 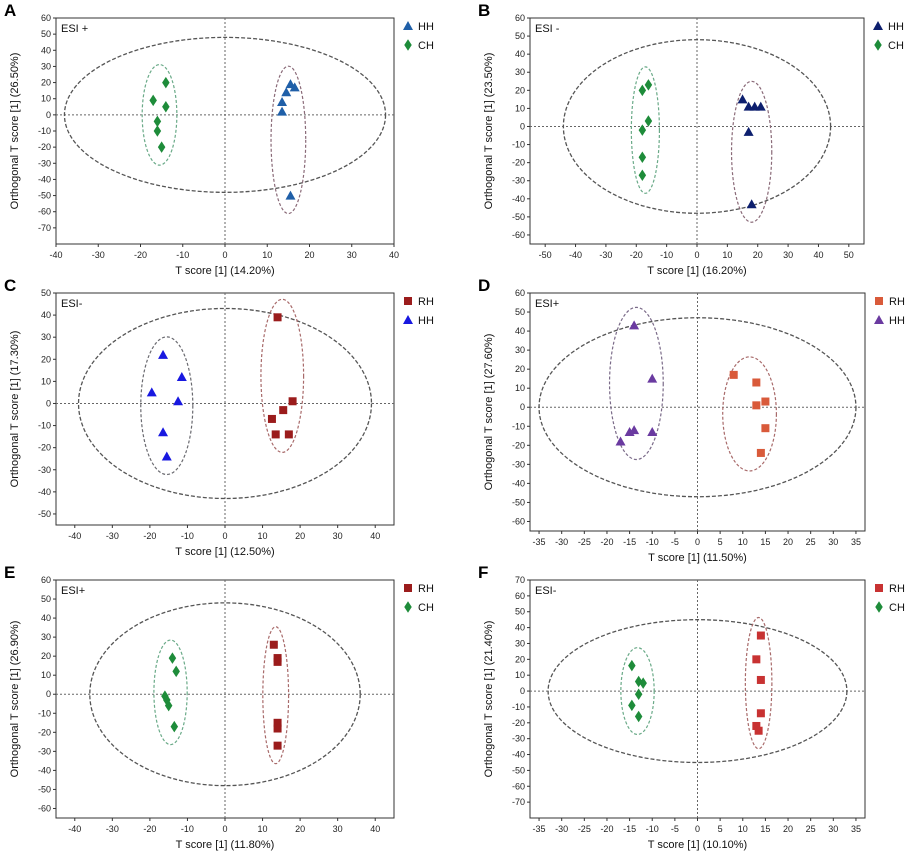 What do you see at coordinates (629, 542) in the screenshot?
I see `x-tick-label: -15` at bounding box center [629, 542].